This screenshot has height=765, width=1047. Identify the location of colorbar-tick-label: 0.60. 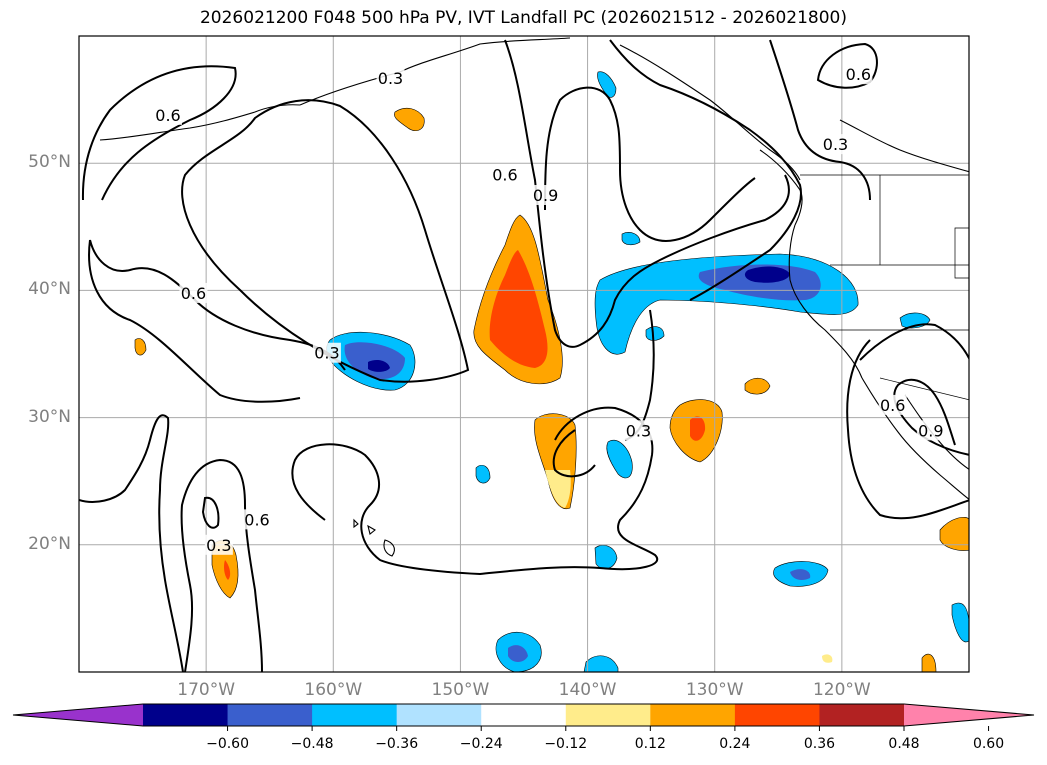
(988, 744).